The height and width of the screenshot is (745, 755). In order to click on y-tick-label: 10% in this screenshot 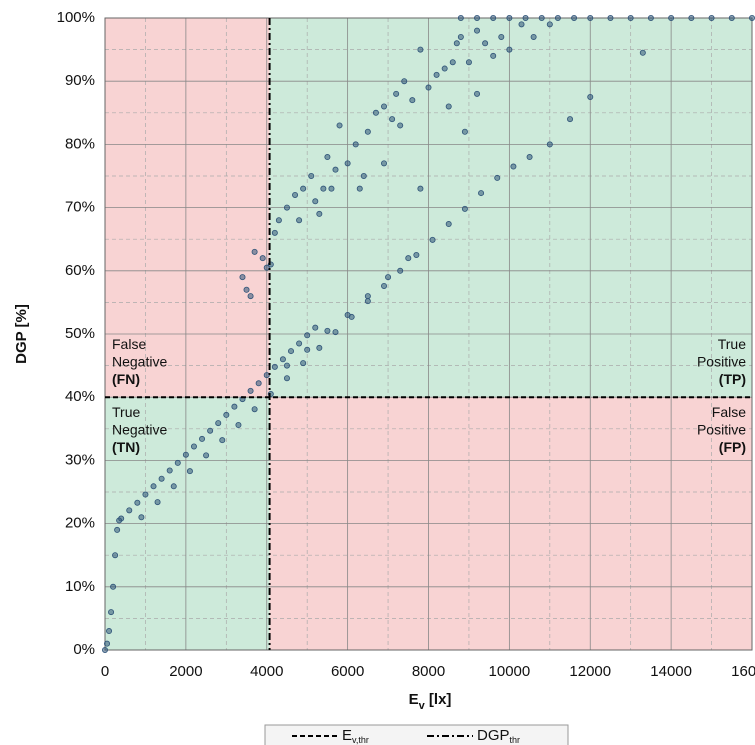, I will do `click(80, 586)`.